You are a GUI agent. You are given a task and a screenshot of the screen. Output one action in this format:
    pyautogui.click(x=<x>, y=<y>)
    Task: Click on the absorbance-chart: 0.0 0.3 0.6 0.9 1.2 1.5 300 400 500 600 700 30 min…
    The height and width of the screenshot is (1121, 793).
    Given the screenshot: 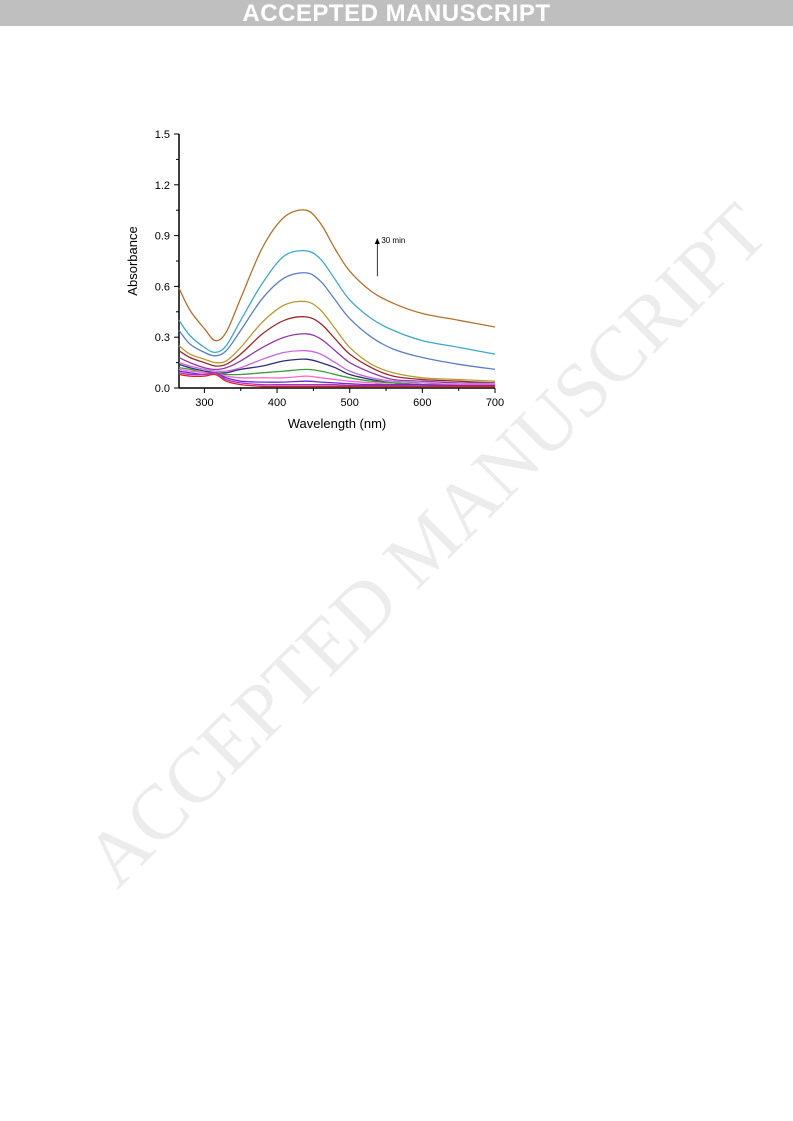 What is the action you would take?
    pyautogui.click(x=314, y=280)
    